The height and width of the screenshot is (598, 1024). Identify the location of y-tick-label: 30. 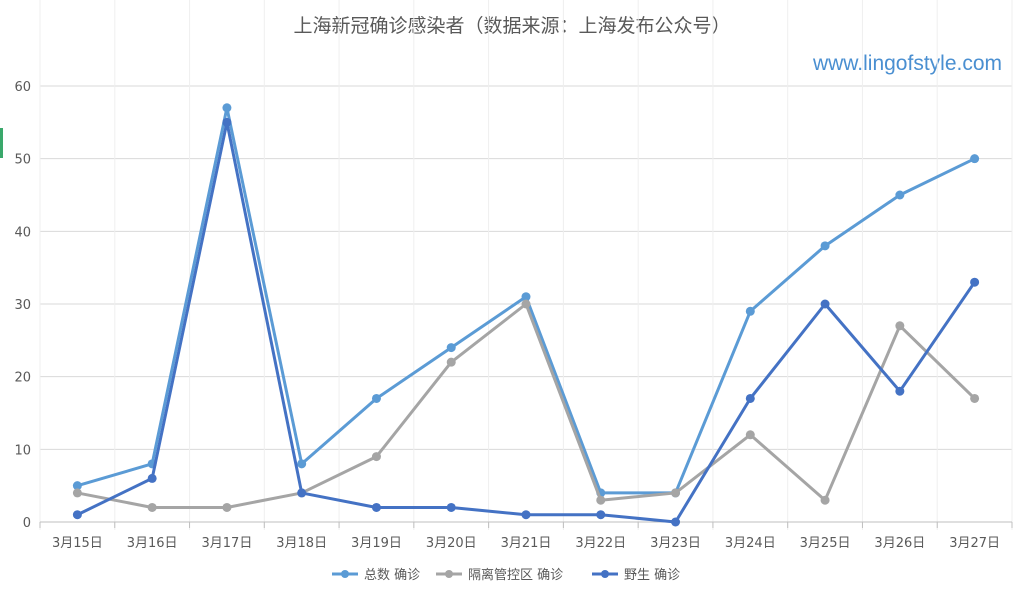
(22, 305).